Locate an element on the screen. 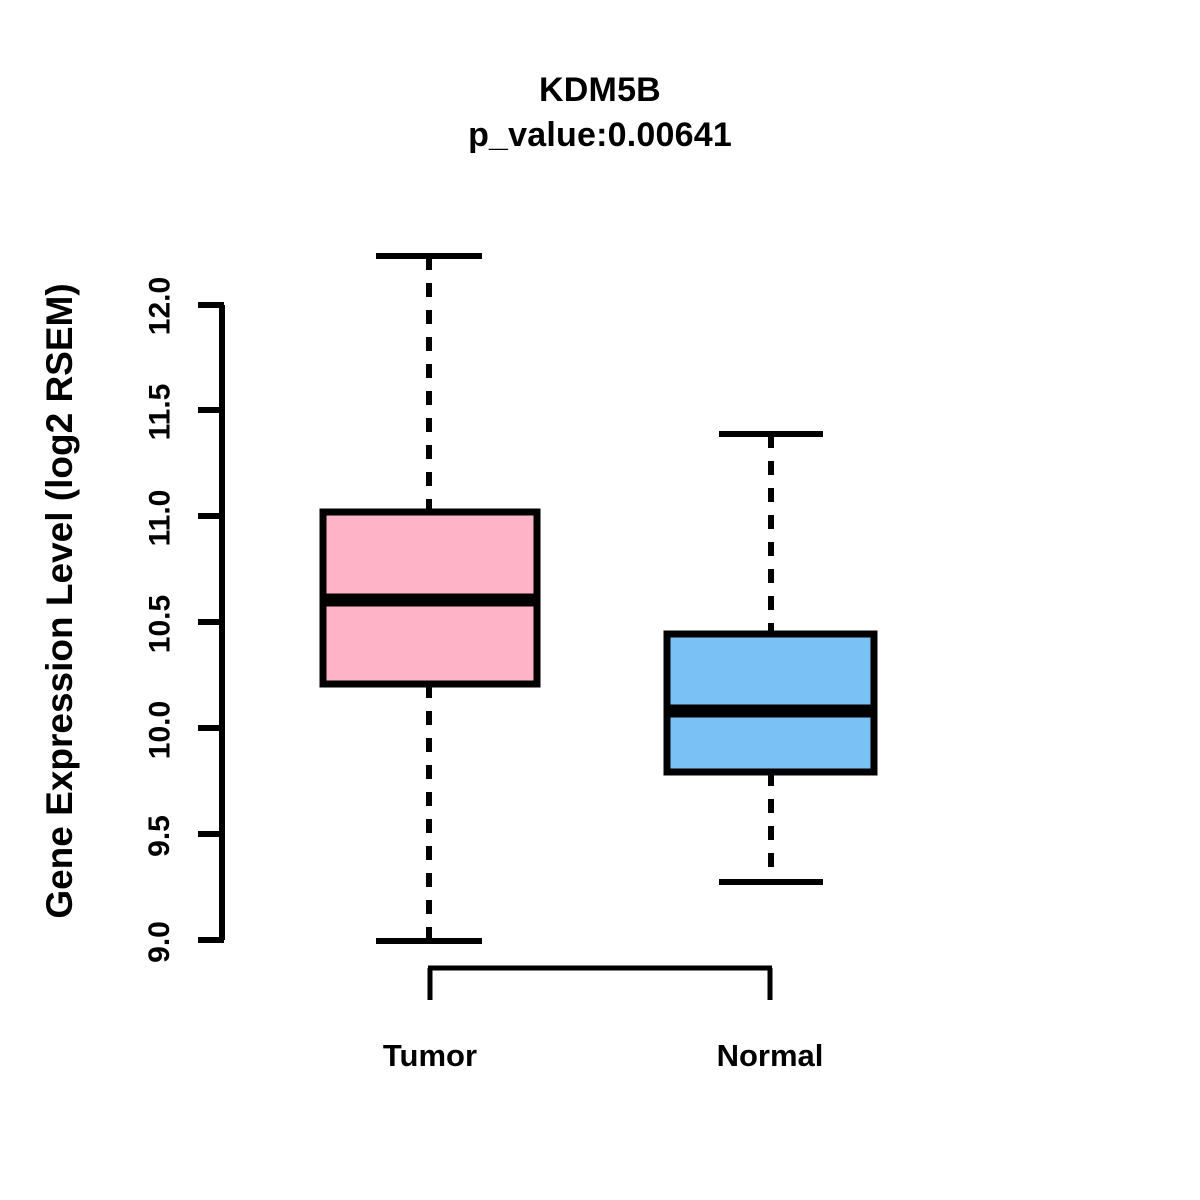  box-normal is located at coordinates (770, 658).